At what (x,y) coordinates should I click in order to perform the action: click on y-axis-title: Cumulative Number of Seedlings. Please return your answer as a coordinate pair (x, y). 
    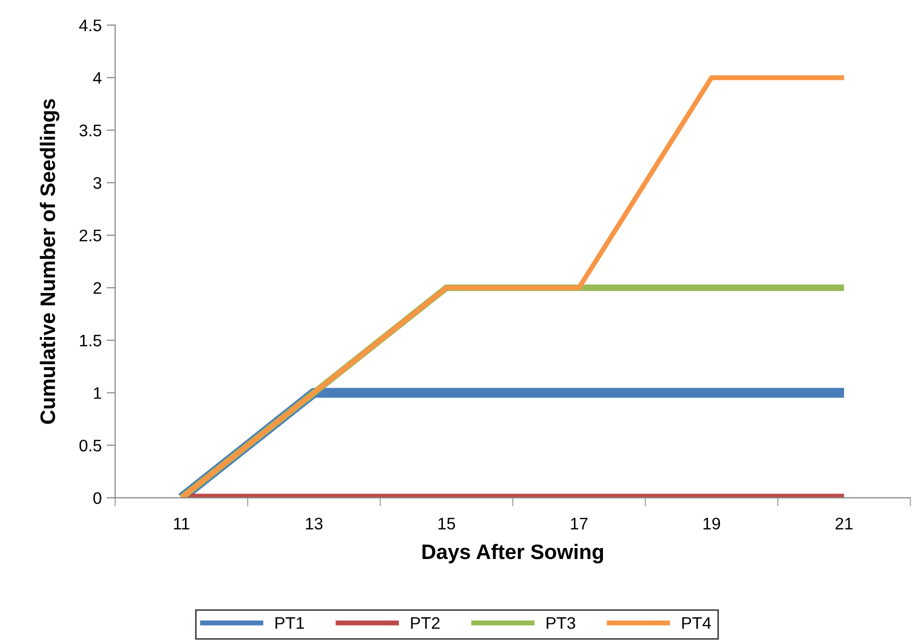
    Looking at the image, I should click on (50, 261).